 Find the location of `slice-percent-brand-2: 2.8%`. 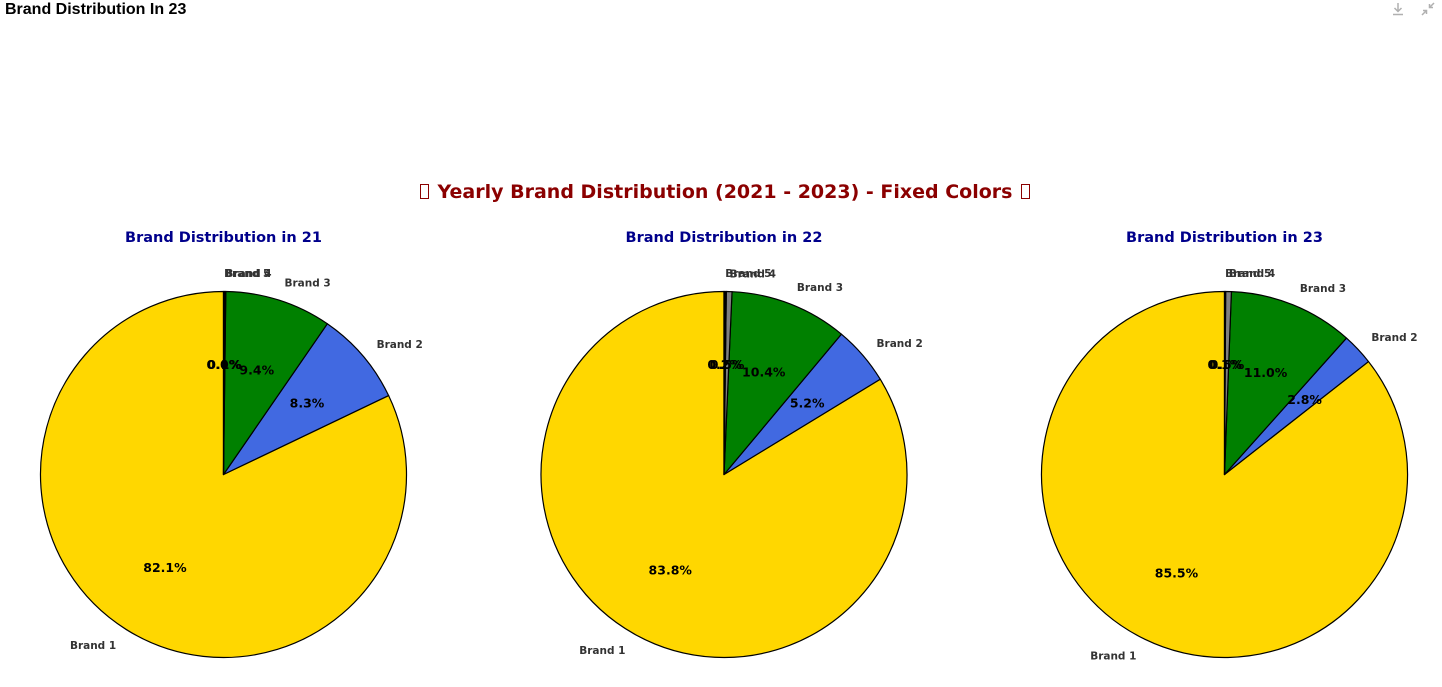

slice-percent-brand-2: 2.8% is located at coordinates (1304, 399).